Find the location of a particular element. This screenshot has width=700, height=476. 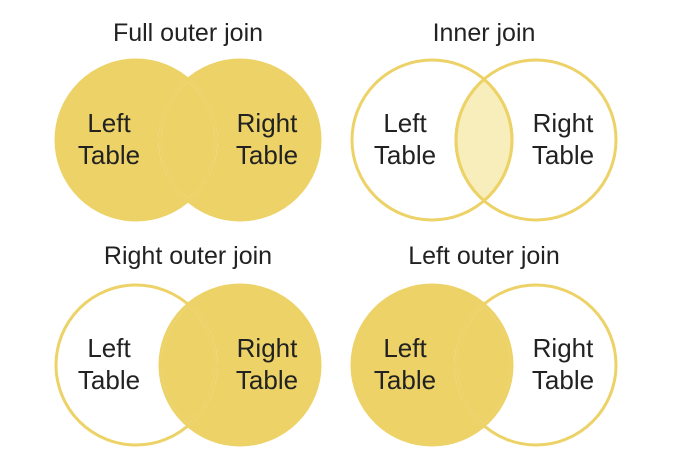

panel-title: Left outer join is located at coordinates (484, 256).